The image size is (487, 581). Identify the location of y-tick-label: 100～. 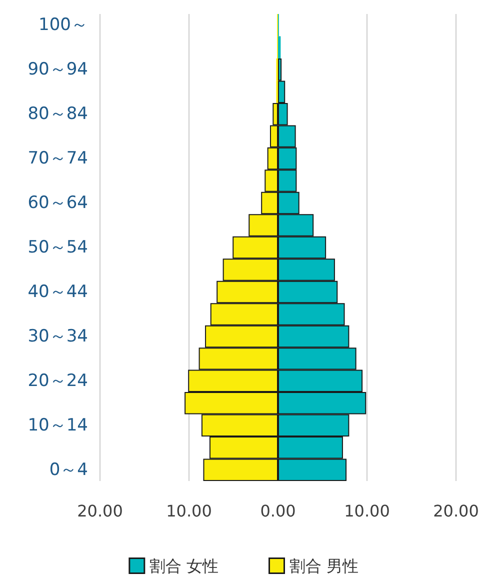
(63, 25).